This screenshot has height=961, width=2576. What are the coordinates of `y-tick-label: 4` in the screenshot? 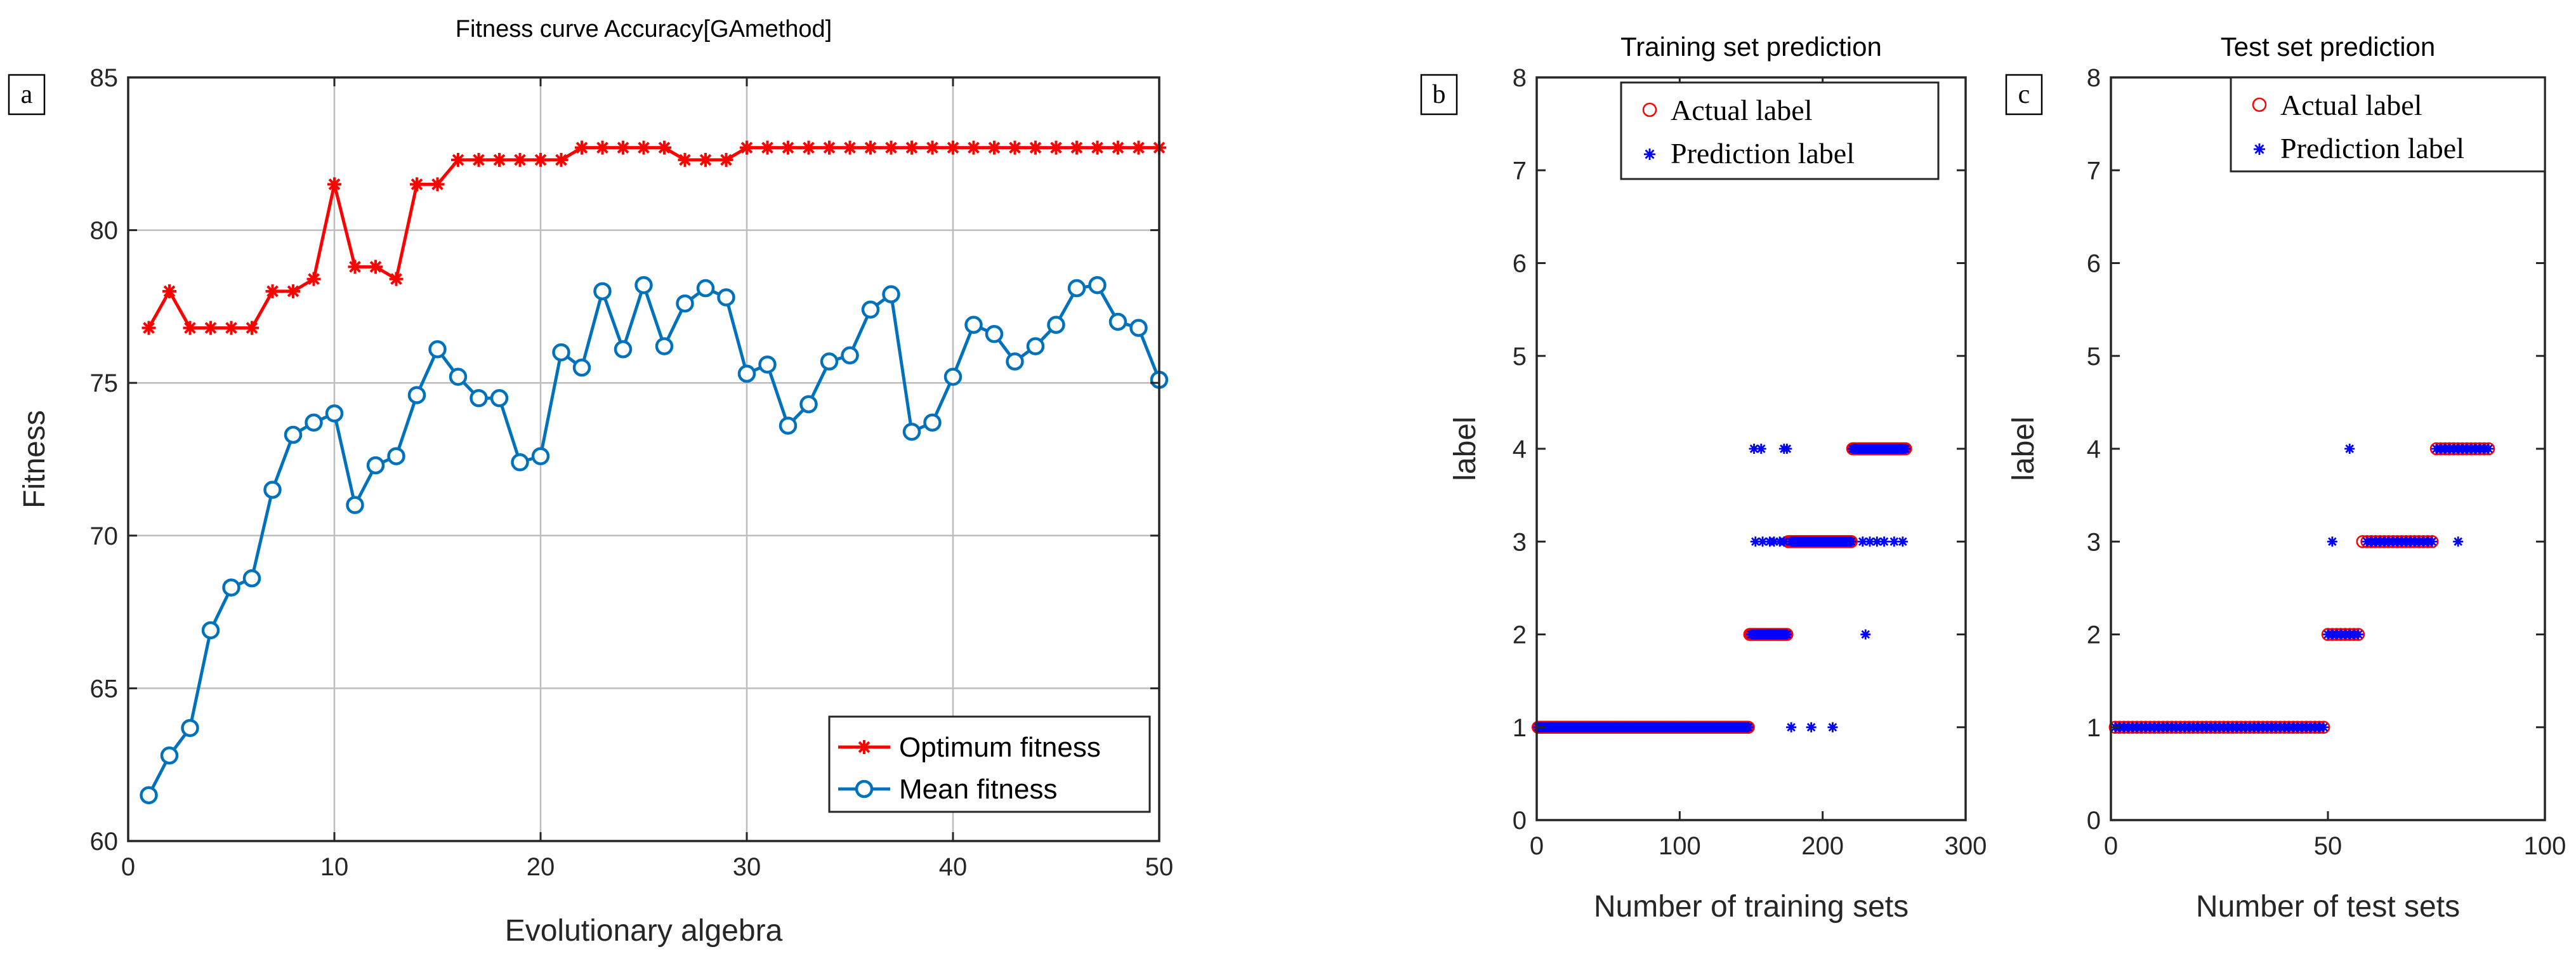 It's located at (1520, 449).